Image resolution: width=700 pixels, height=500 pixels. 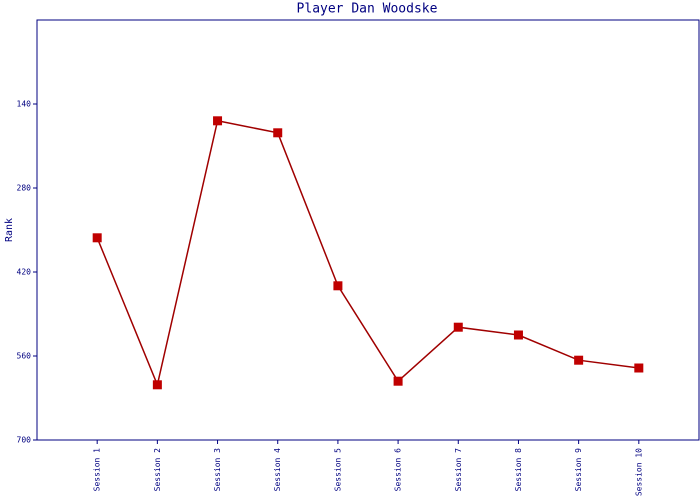 I want to click on x-tick-label: Session 10, so click(x=638, y=472).